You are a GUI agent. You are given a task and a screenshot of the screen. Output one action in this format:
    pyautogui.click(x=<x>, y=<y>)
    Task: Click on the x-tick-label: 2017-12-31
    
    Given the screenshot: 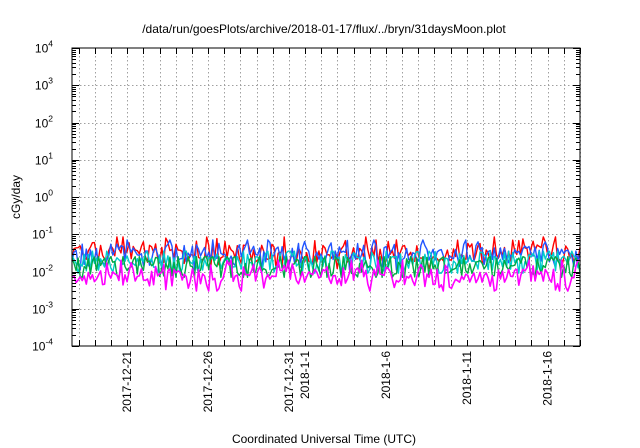 What is the action you would take?
    pyautogui.click(x=289, y=382)
    